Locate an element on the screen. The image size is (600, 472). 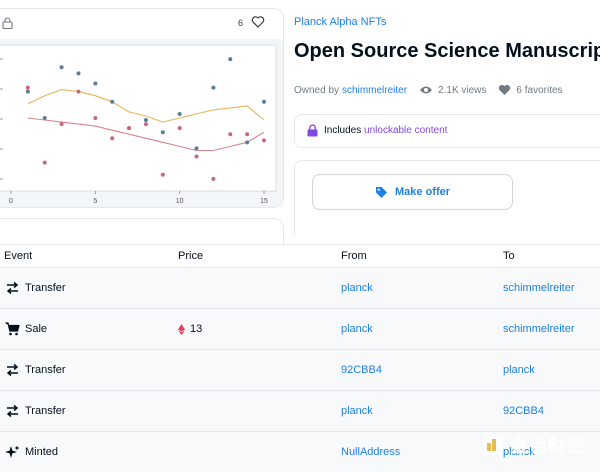
unlockable-content-box: Includes unlockable content is located at coordinates (447, 131).